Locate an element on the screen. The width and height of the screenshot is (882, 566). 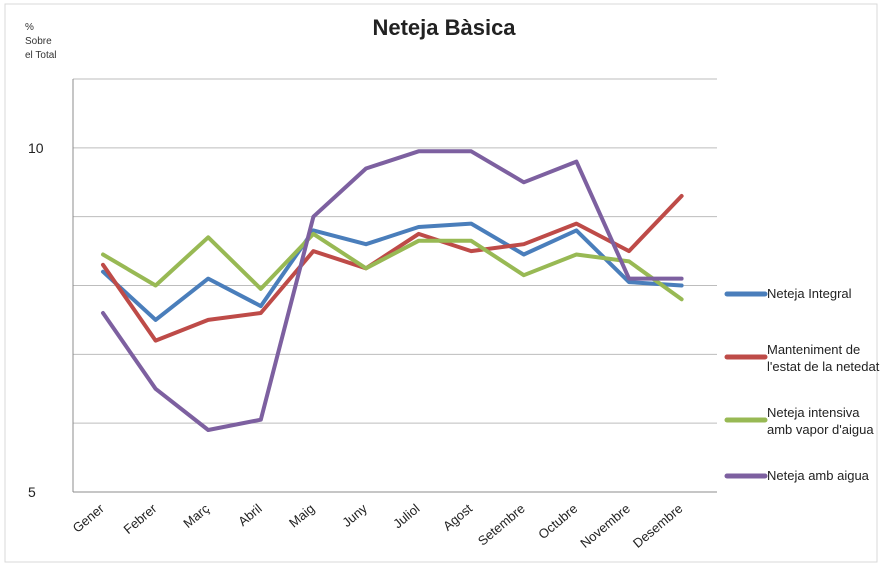
y-axis-label-line: Sobre is located at coordinates (38, 41).